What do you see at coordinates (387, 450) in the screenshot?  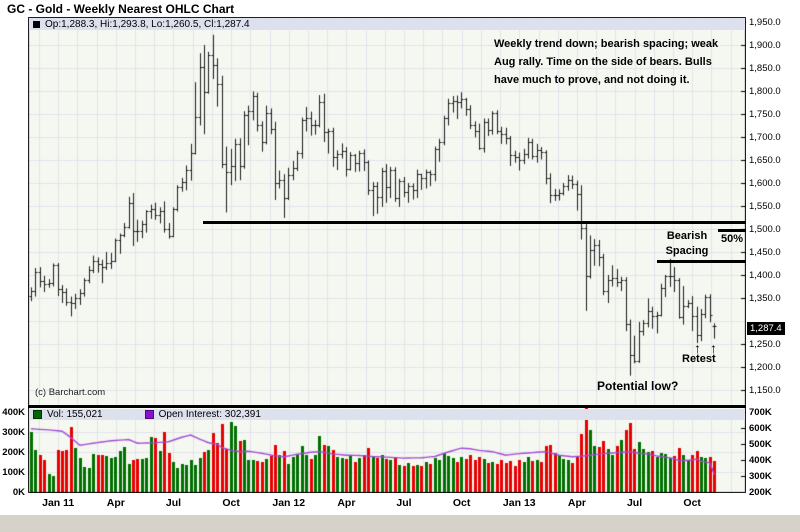 I see `volume-chart-canvas` at bounding box center [387, 450].